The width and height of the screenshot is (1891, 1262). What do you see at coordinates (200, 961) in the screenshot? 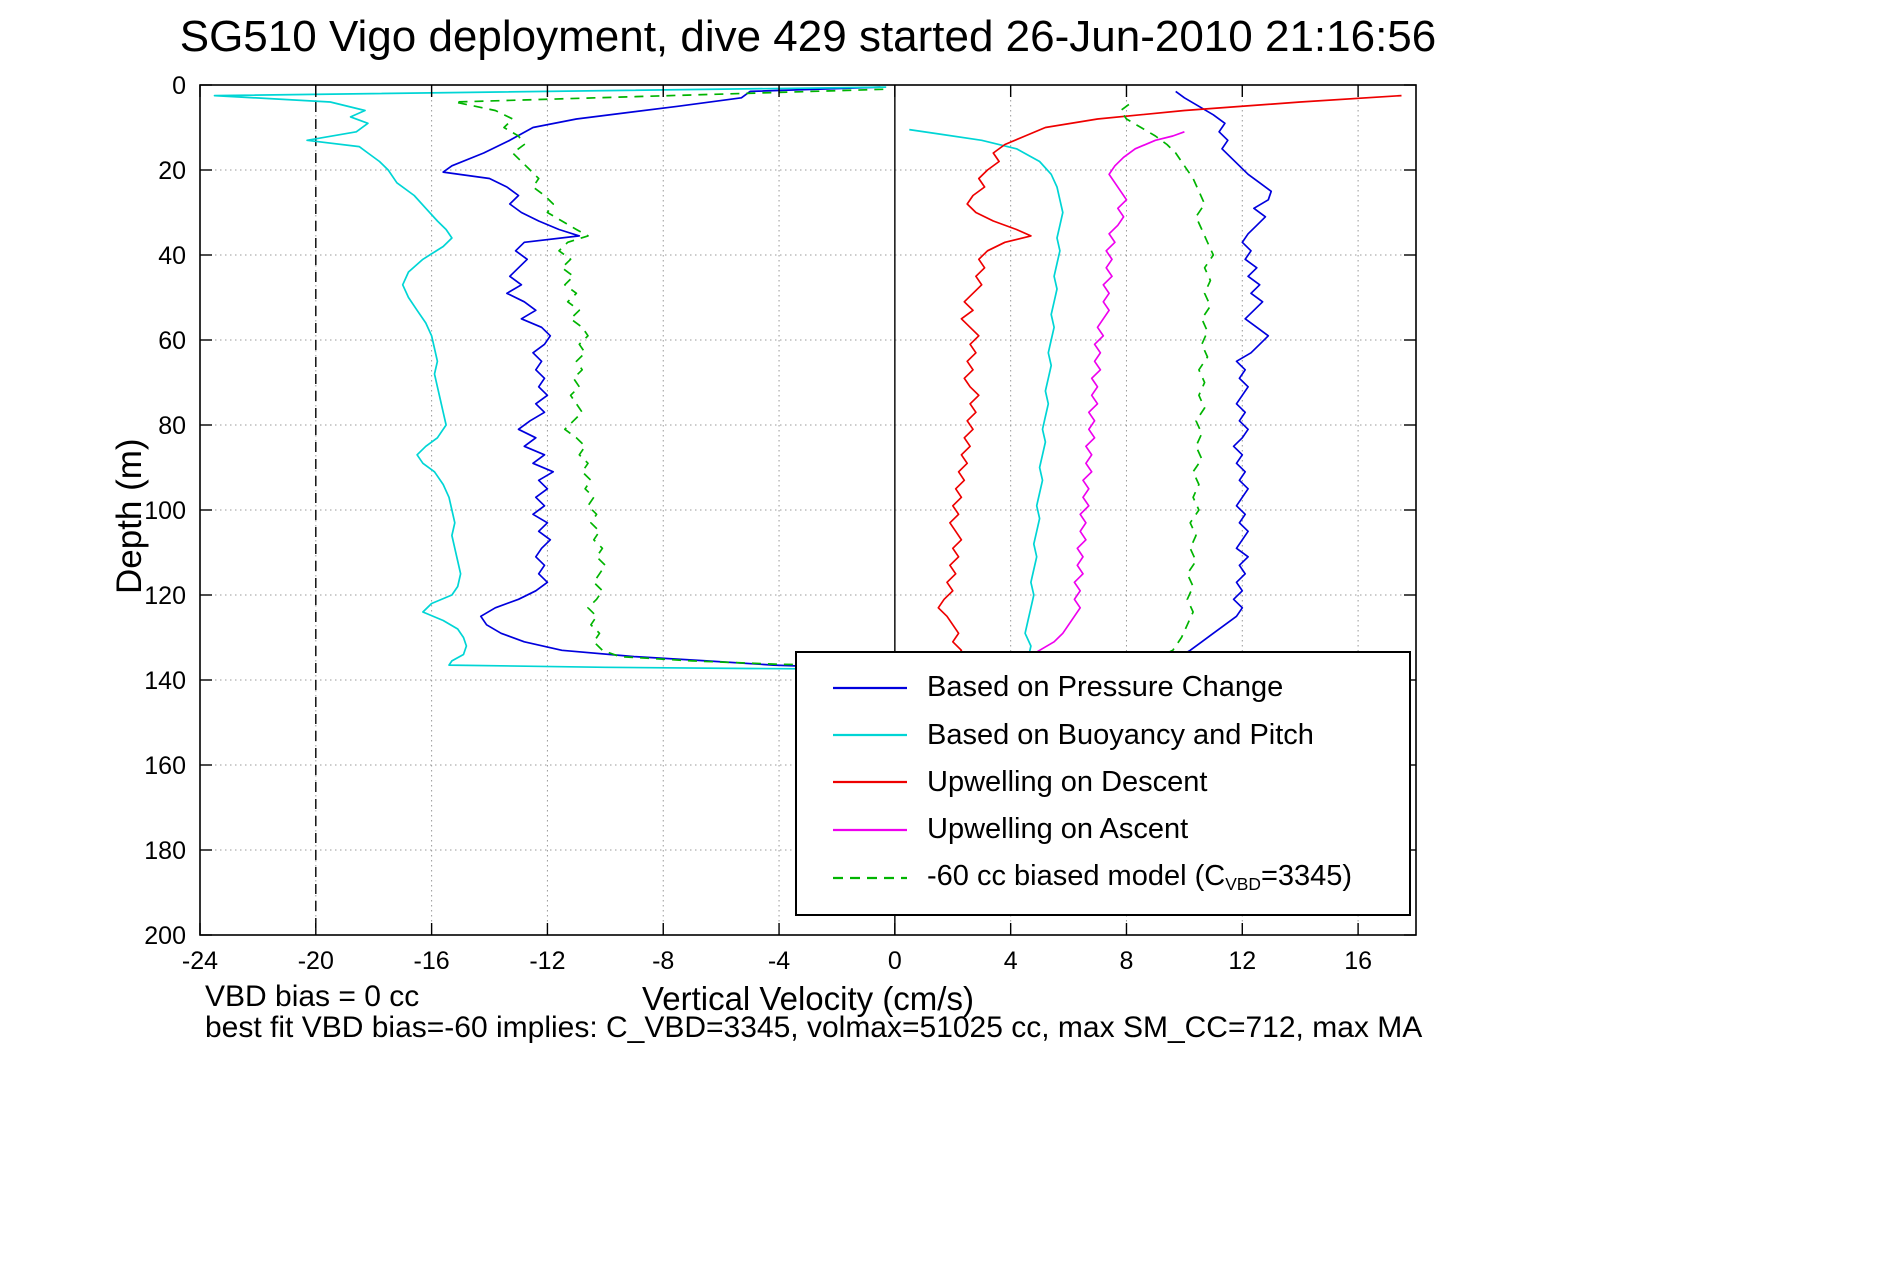
I see `x-tick-label: -24` at bounding box center [200, 961].